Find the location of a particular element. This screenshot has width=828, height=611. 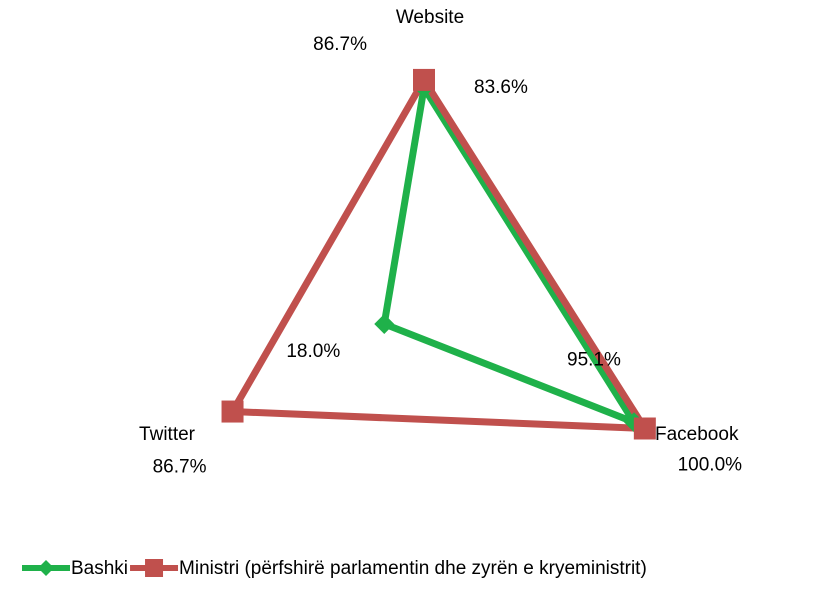

data-label: 83.6% is located at coordinates (501, 87).